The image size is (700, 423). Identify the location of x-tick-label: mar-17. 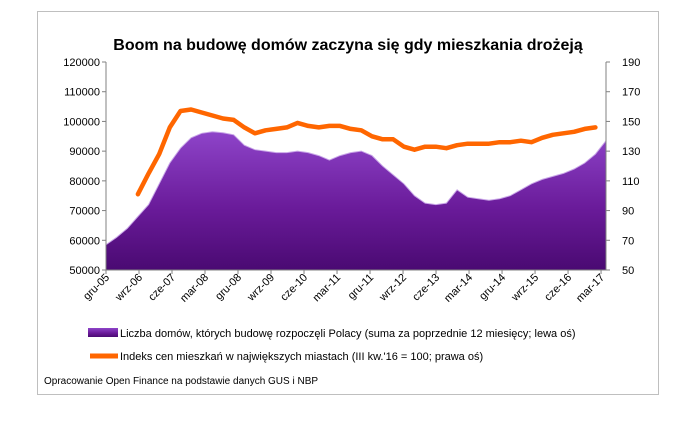
(590, 288).